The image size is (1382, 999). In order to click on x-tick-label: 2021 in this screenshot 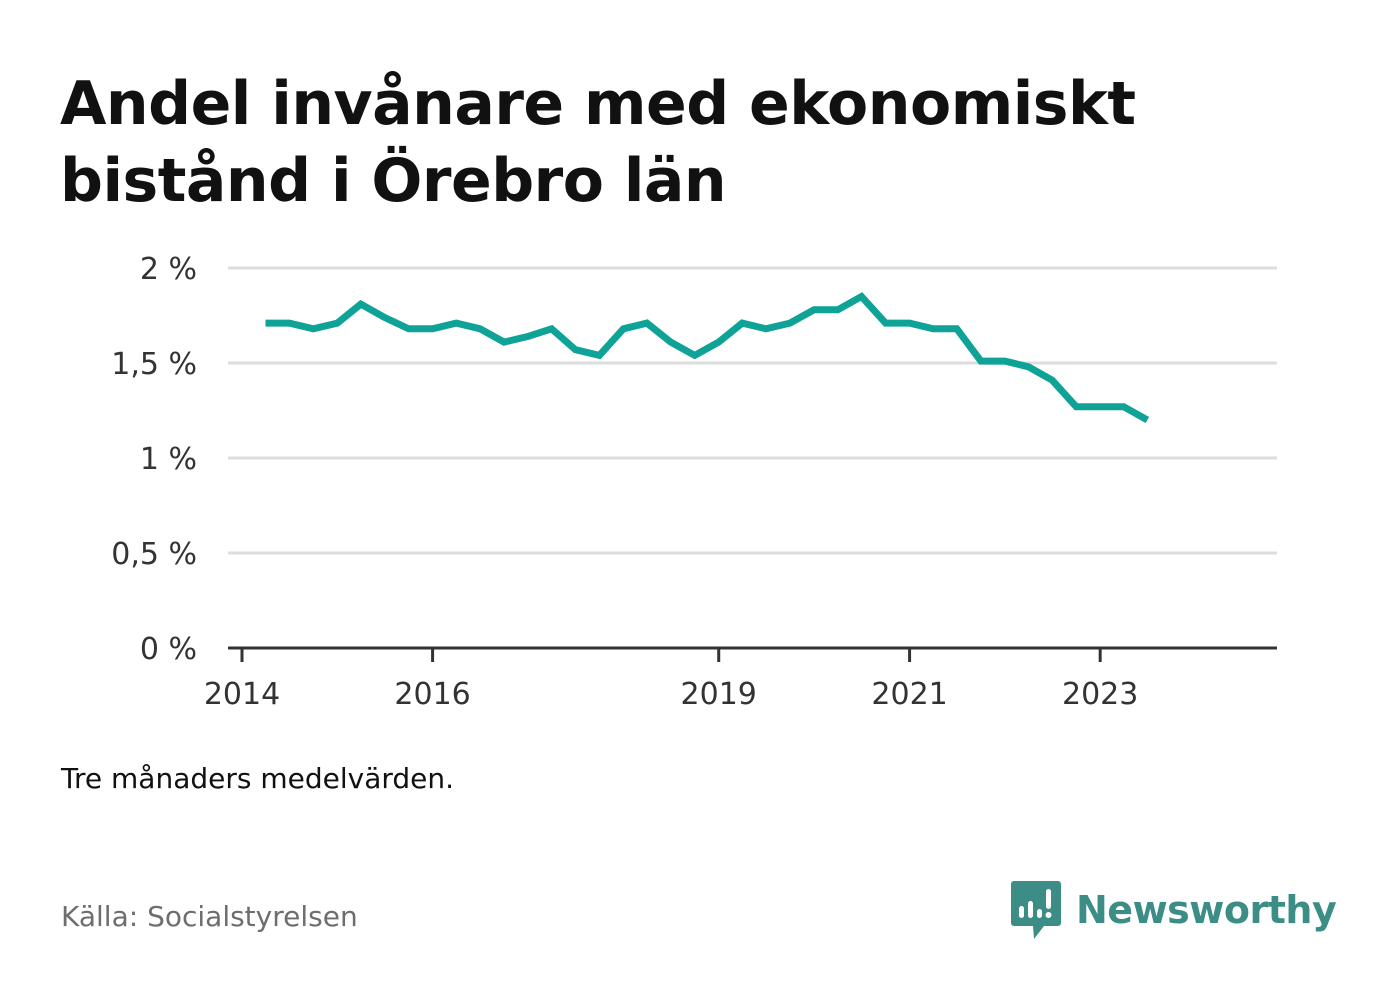, I will do `click(909, 694)`.